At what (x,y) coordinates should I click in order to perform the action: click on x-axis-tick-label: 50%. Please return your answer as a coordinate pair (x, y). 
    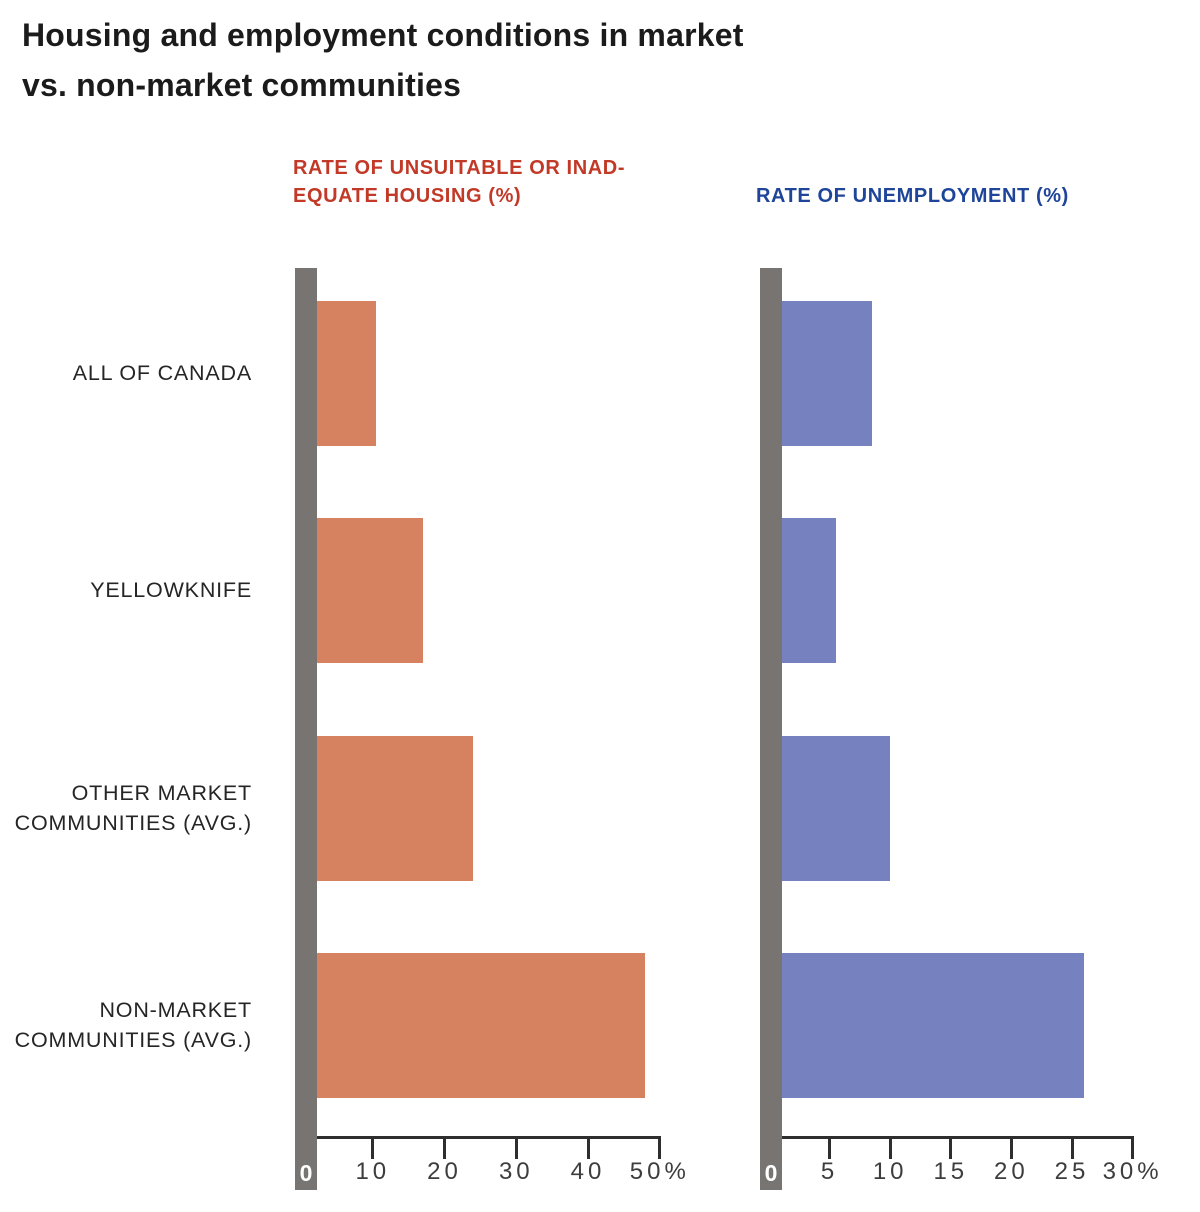
    Looking at the image, I should click on (659, 1171).